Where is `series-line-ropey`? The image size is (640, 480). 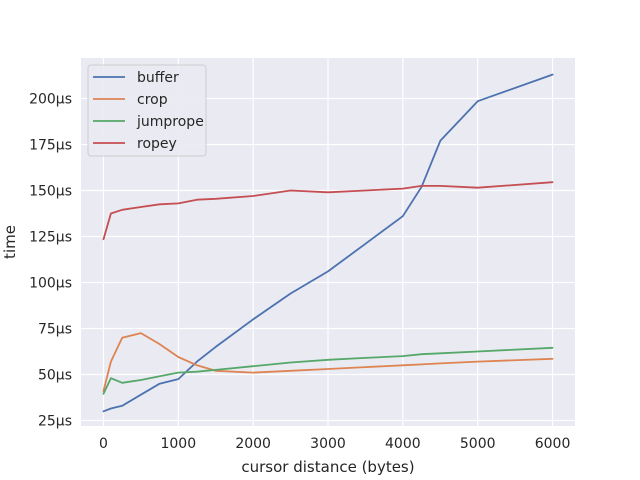 series-line-ropey is located at coordinates (328, 211).